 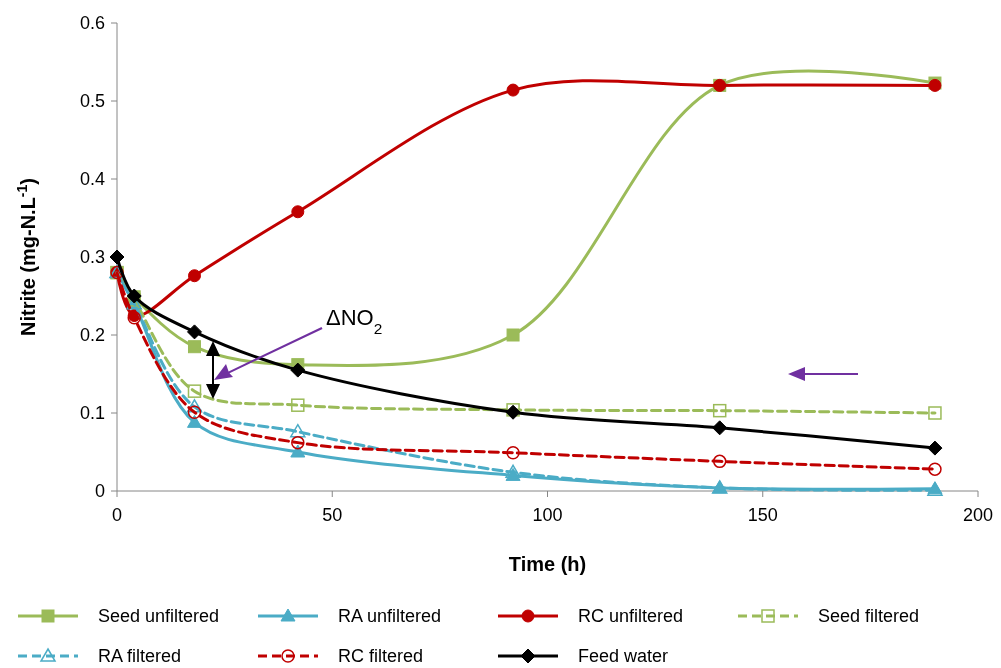 What do you see at coordinates (762, 515) in the screenshot?
I see `x-tick-label: 150` at bounding box center [762, 515].